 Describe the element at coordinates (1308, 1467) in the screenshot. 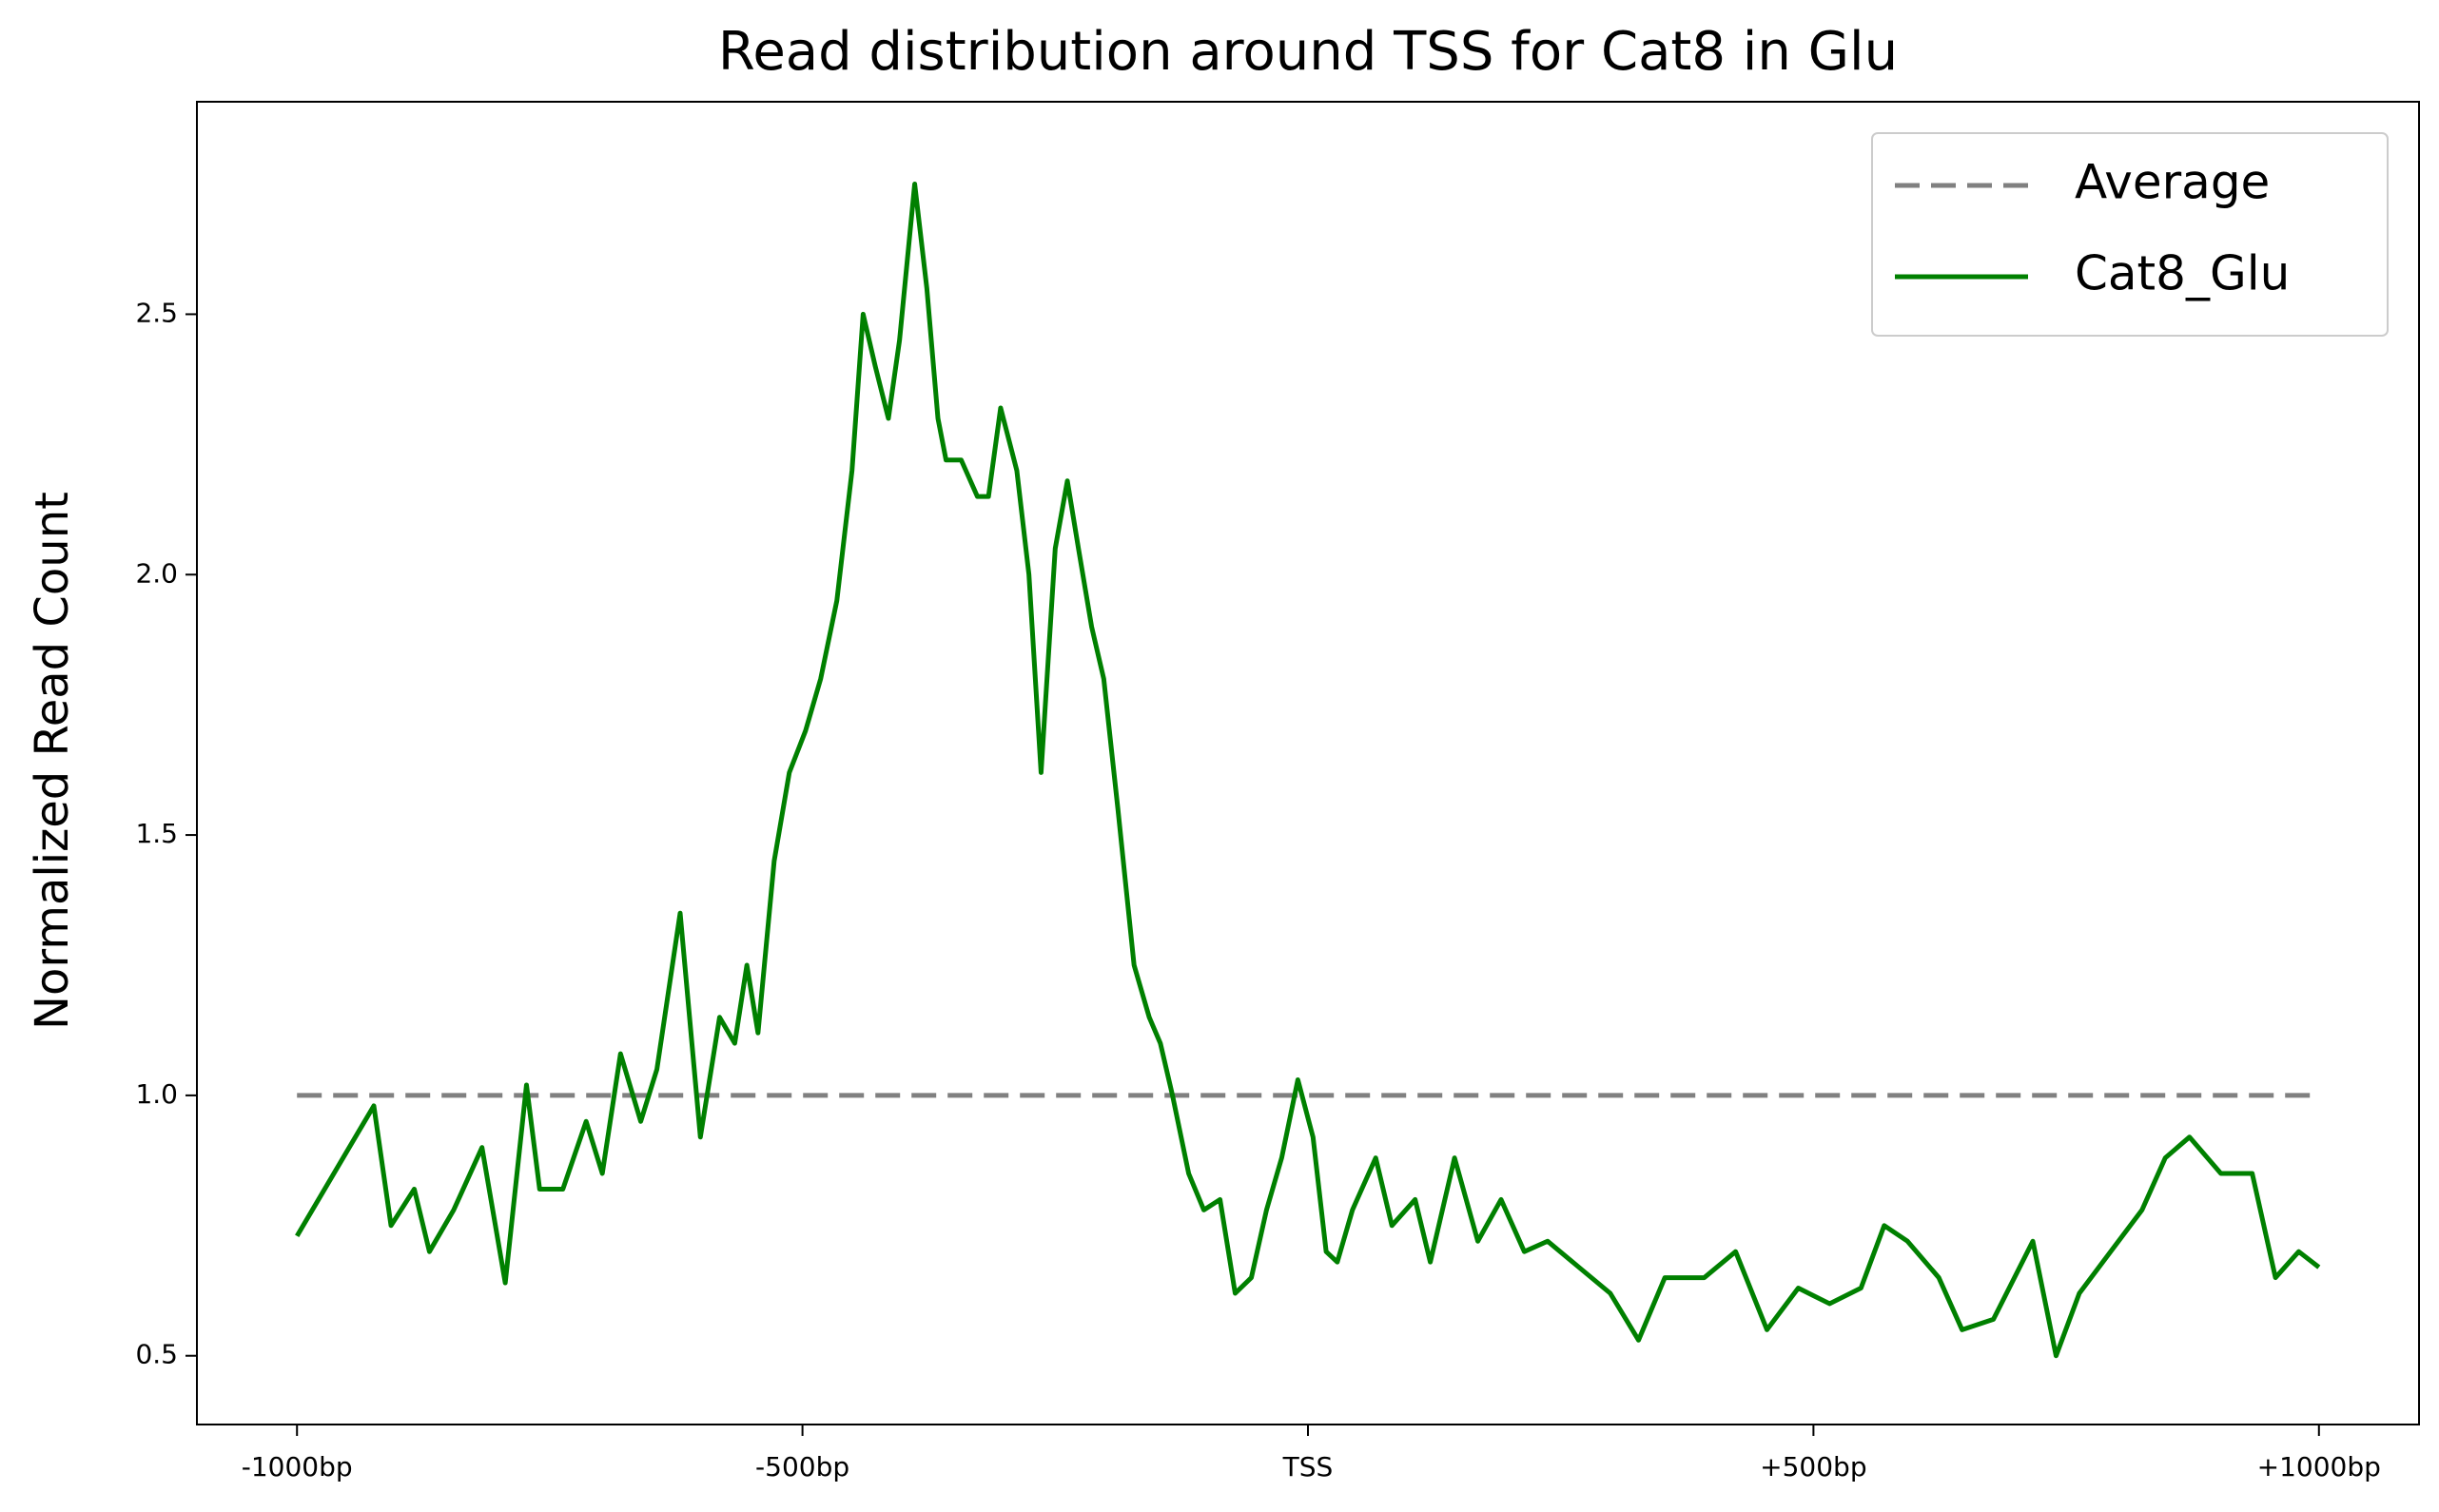

I see `x-tick-label: TSS` at that location.